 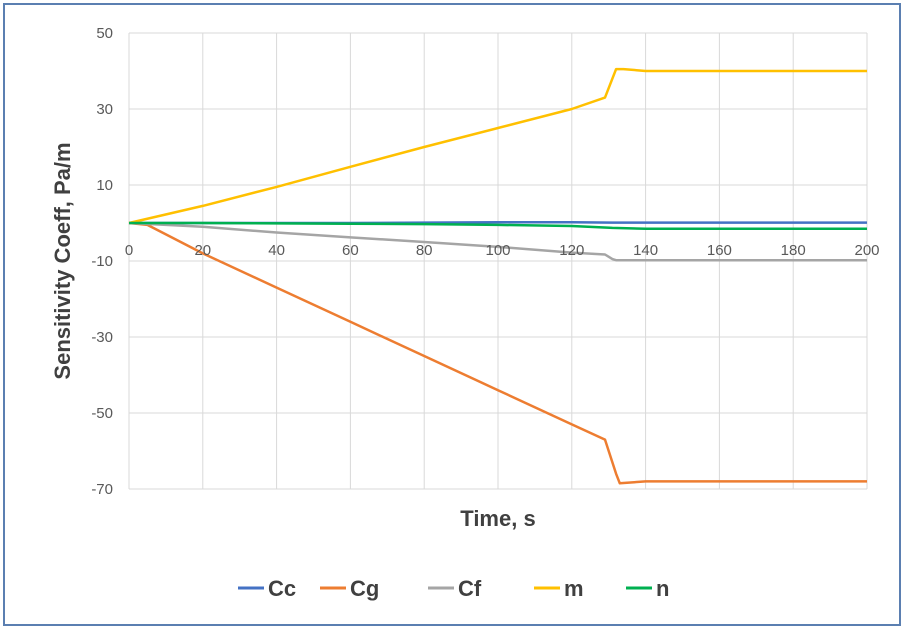 What do you see at coordinates (129, 250) in the screenshot?
I see `x-tick-label: 0` at bounding box center [129, 250].